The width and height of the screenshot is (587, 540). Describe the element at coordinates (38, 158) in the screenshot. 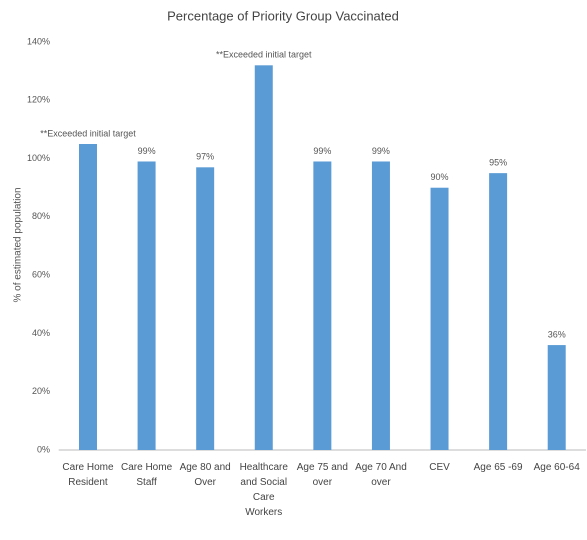

I see `y-tick-label: 100%` at that location.